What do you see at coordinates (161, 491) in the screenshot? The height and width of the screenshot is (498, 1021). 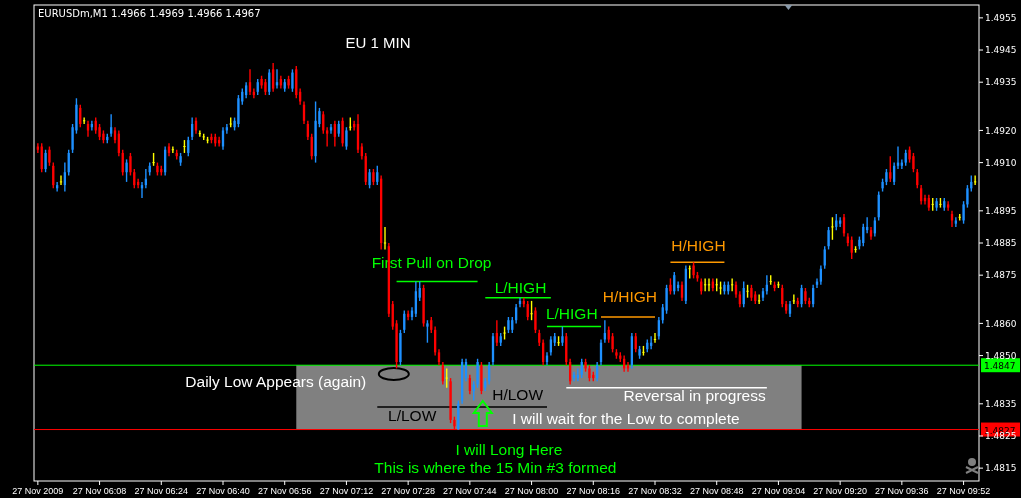 I see `x-tick-label: 27 Nov 06:24` at bounding box center [161, 491].